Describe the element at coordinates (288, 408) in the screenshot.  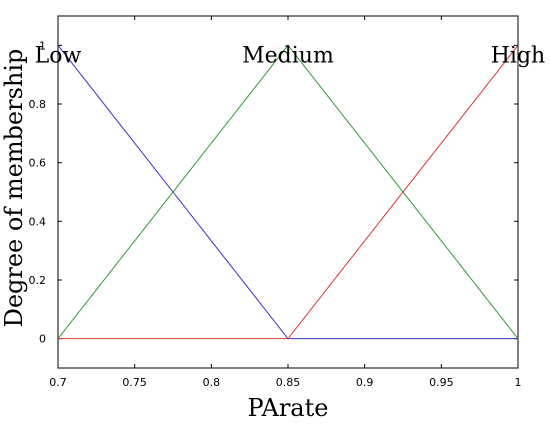
I see `x-axis-title: PArate` at that location.